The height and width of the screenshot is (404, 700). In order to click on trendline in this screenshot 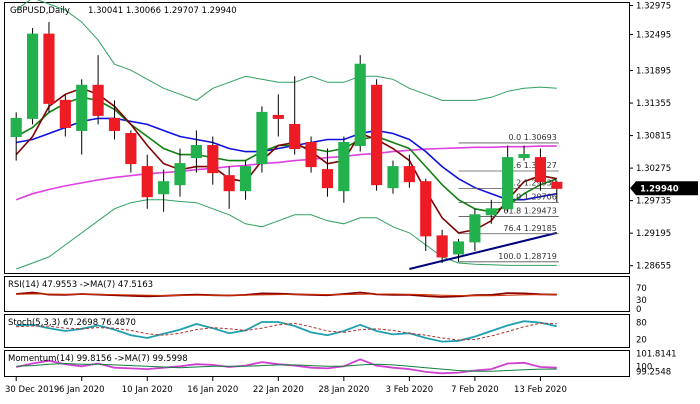, I will do `click(483, 250)`.